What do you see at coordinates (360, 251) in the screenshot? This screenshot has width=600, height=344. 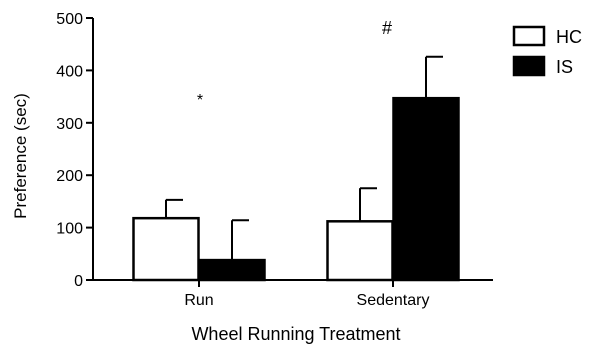 I see `bar-hc-sedentary` at bounding box center [360, 251].